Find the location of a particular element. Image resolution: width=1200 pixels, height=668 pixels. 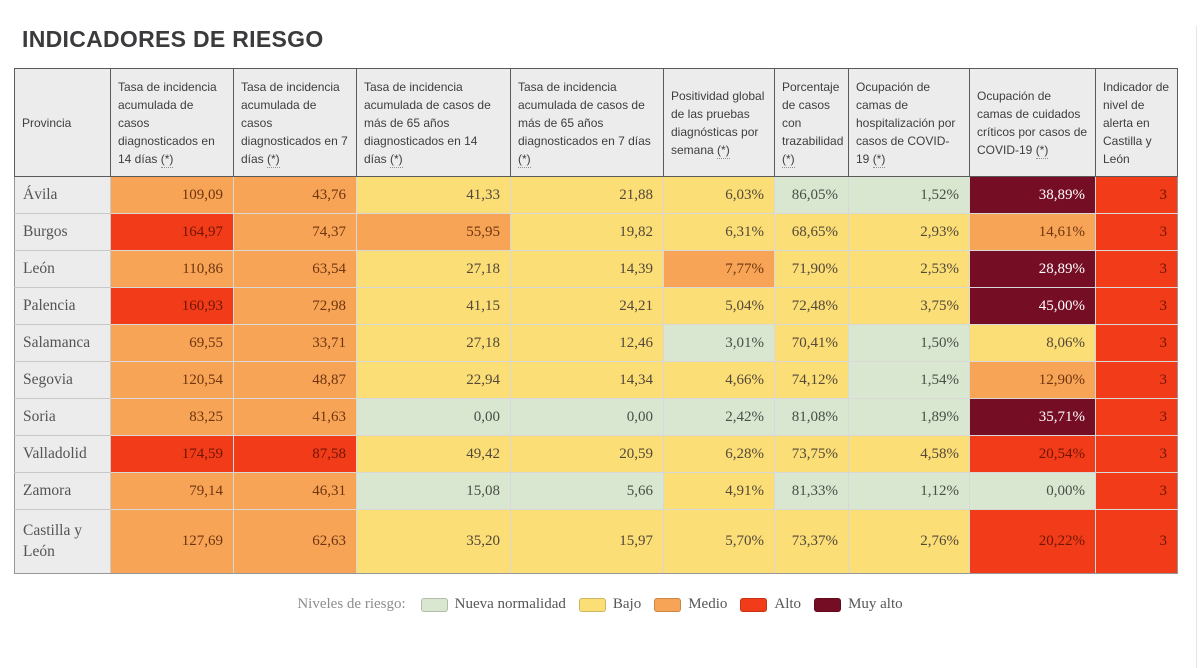

value-cell: 86,05% is located at coordinates (811, 195).